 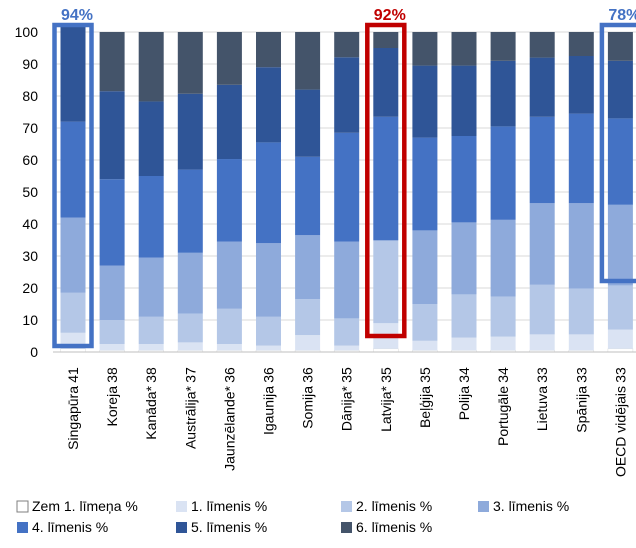 I want to click on legend-label: 4. līmenis %, so click(x=70, y=527).